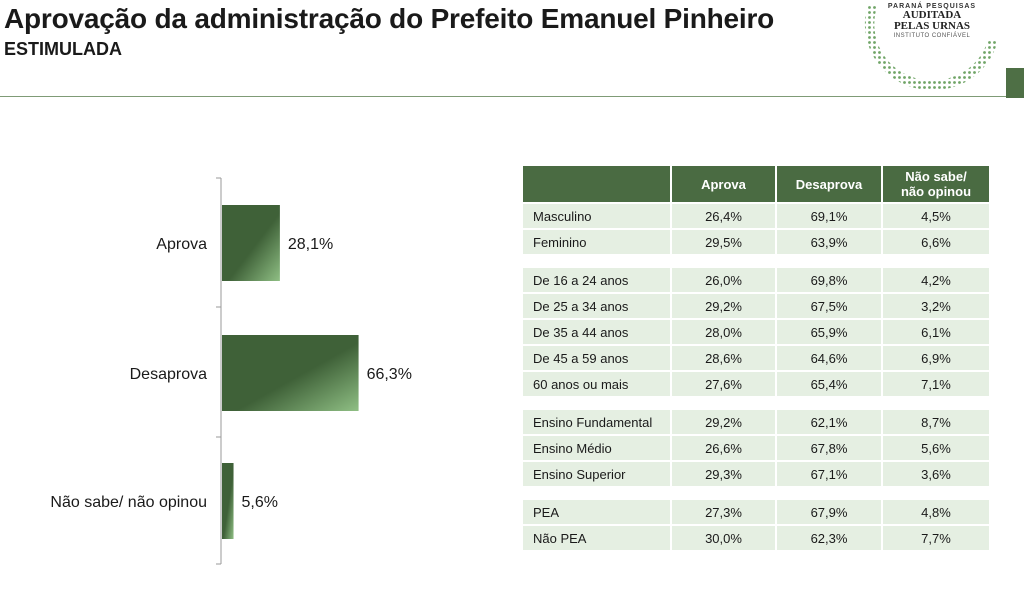  I want to click on segment-cell: Masculino, so click(597, 215).